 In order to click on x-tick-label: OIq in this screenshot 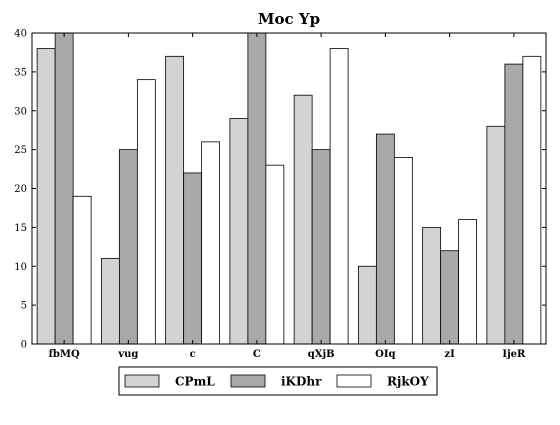, I will do `click(385, 354)`.